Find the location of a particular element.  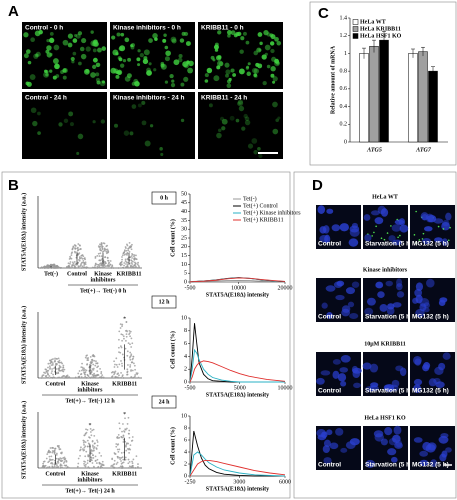

image-caption: MG132 (5 h) is located at coordinates (430, 391).